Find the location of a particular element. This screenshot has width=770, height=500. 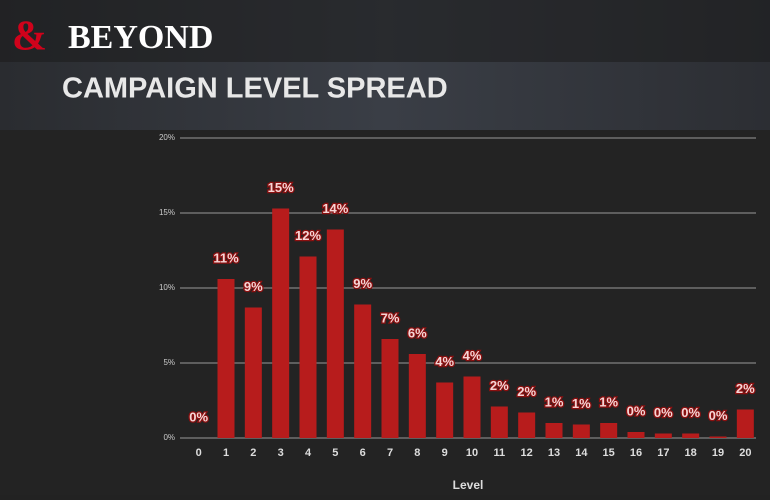

x-tick-label: 11 is located at coordinates (500, 453).